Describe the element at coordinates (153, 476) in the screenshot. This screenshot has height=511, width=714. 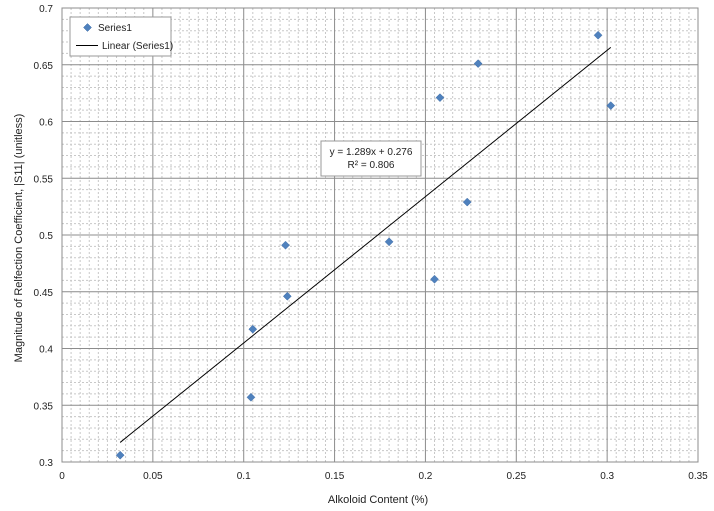
I see `x-tick-label: 0.05` at that location.